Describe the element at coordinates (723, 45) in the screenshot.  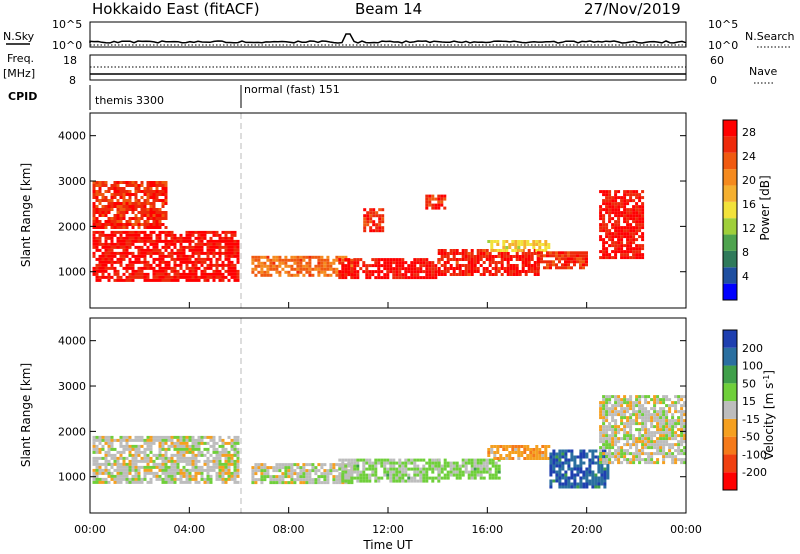
I see `nsearch-tick-bottom: 10^0` at that location.